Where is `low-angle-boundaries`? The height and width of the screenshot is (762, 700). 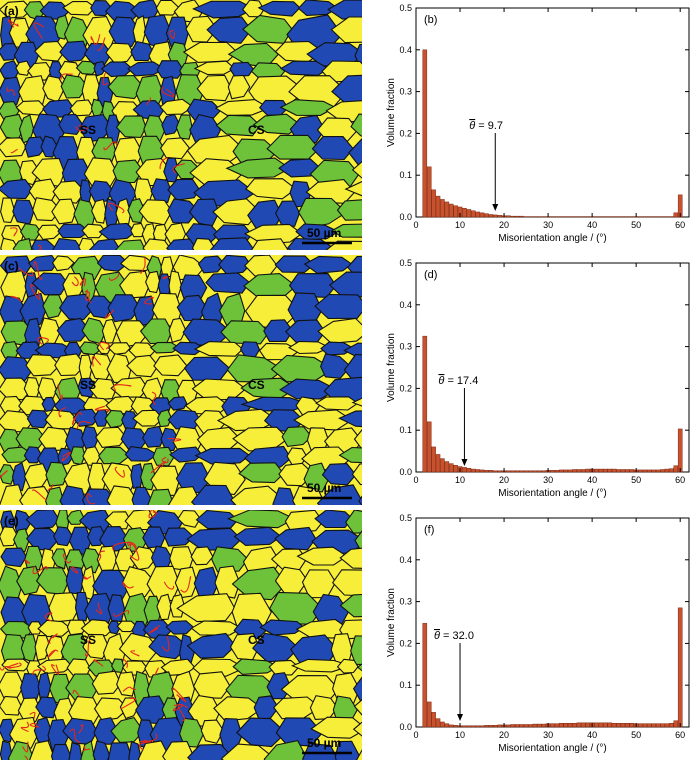
low-angle-boundaries is located at coordinates (95, 134).